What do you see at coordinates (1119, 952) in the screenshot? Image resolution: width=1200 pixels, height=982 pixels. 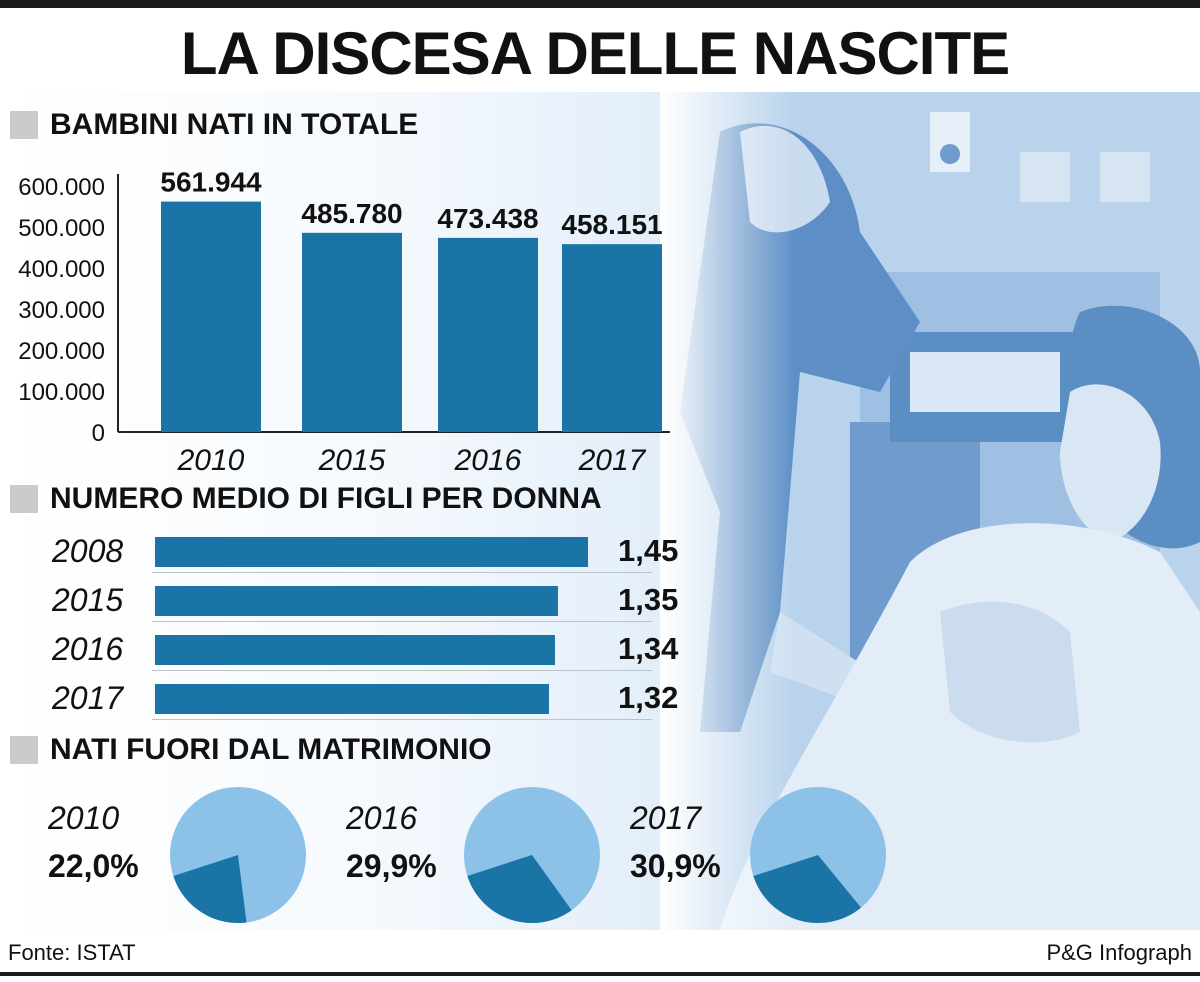 I see `credit-note: P&G Infograph` at bounding box center [1119, 952].